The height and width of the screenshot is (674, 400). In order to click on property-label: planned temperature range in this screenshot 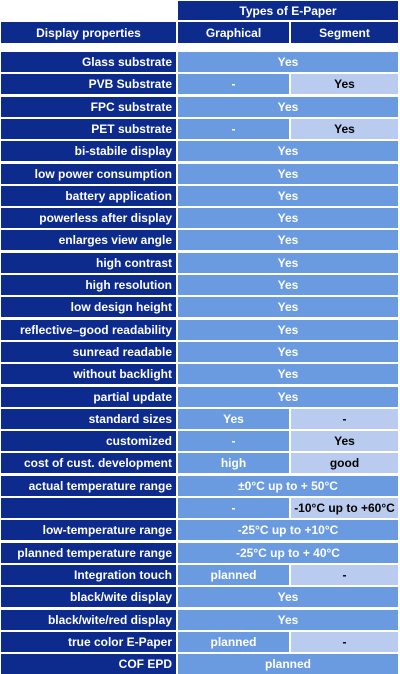, I will do `click(88, 552)`.